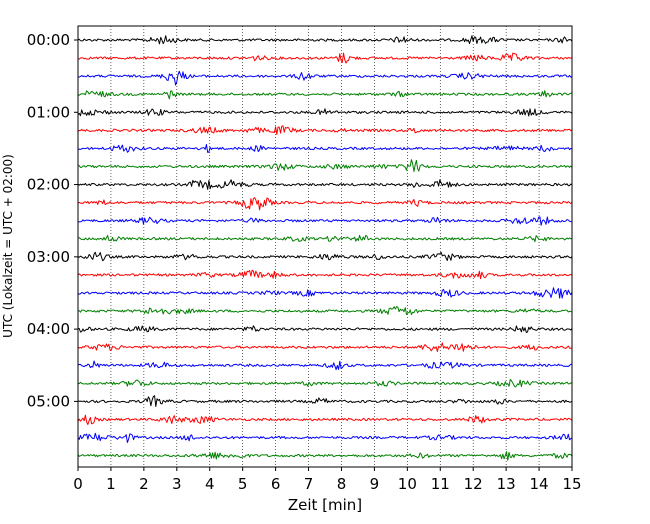 This screenshot has width=650, height=524. What do you see at coordinates (473, 484) in the screenshot?
I see `x-tick-label: 12` at bounding box center [473, 484].